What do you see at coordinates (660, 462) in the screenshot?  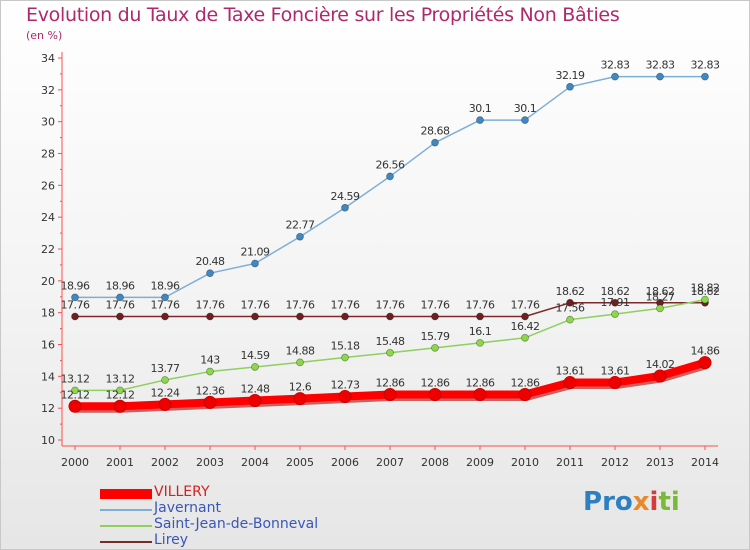 I see `x-tick-label: 2013` at bounding box center [660, 462].